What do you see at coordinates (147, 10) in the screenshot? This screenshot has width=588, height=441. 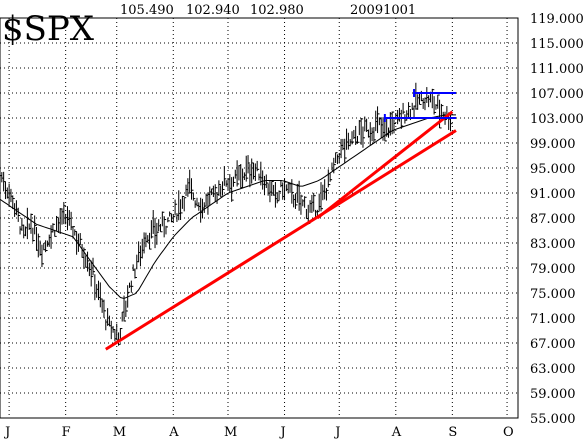 I see `header-value-open: 105.490` at bounding box center [147, 10].